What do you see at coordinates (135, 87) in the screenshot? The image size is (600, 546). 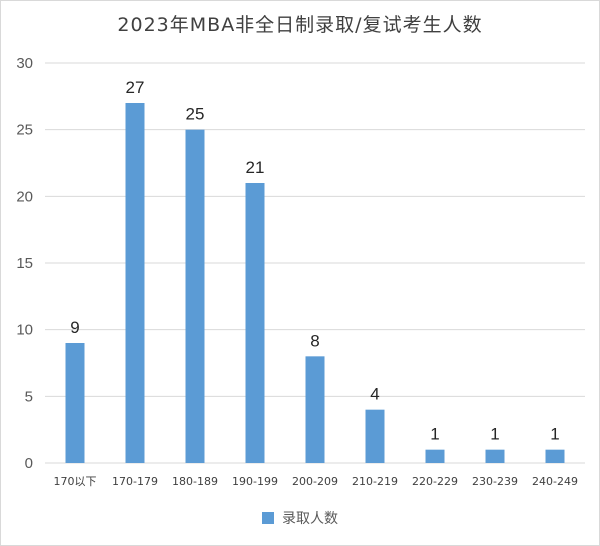 I see `data-label: 27` at bounding box center [135, 87].